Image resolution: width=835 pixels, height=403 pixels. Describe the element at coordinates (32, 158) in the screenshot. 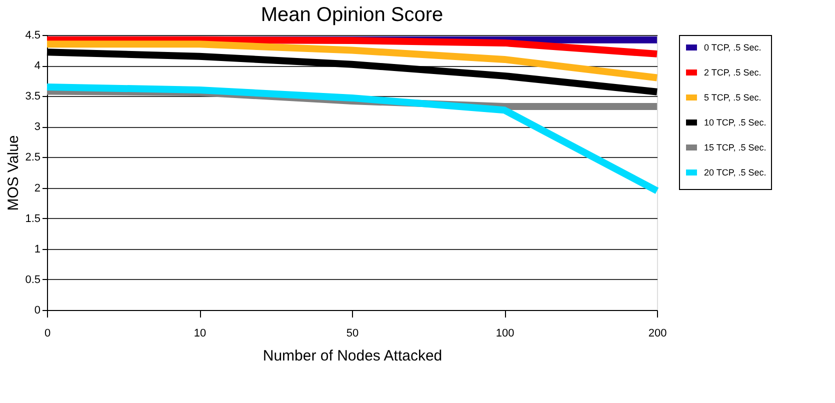

I see `y-tick-label: 2.5` at that location.